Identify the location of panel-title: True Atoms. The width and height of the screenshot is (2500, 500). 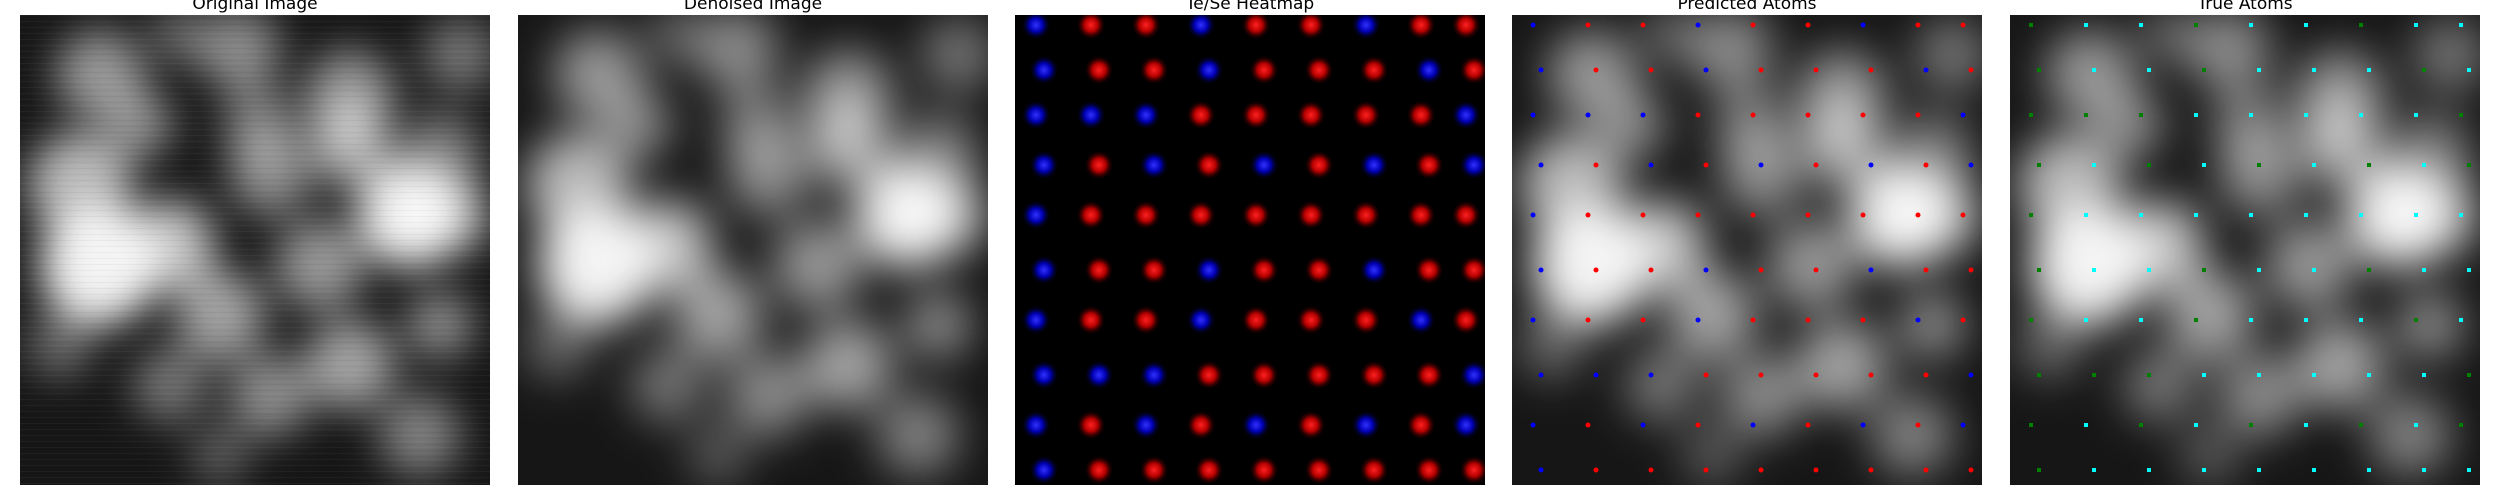
(2245, 7).